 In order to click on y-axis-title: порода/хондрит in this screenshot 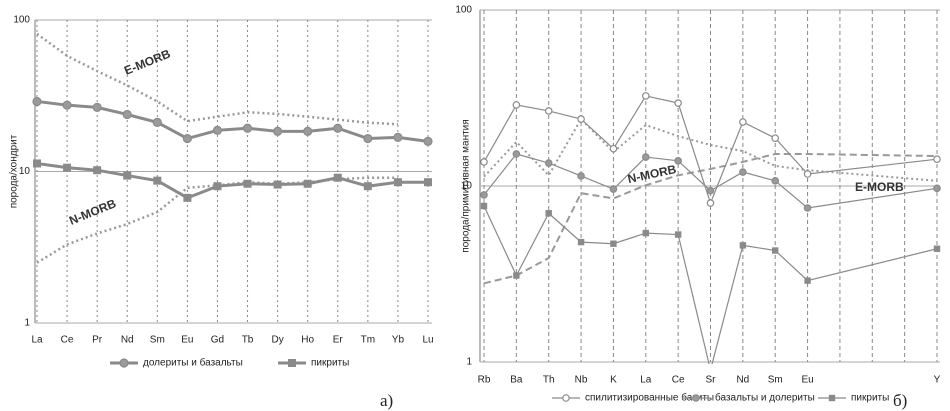, I will do `click(14, 171)`.